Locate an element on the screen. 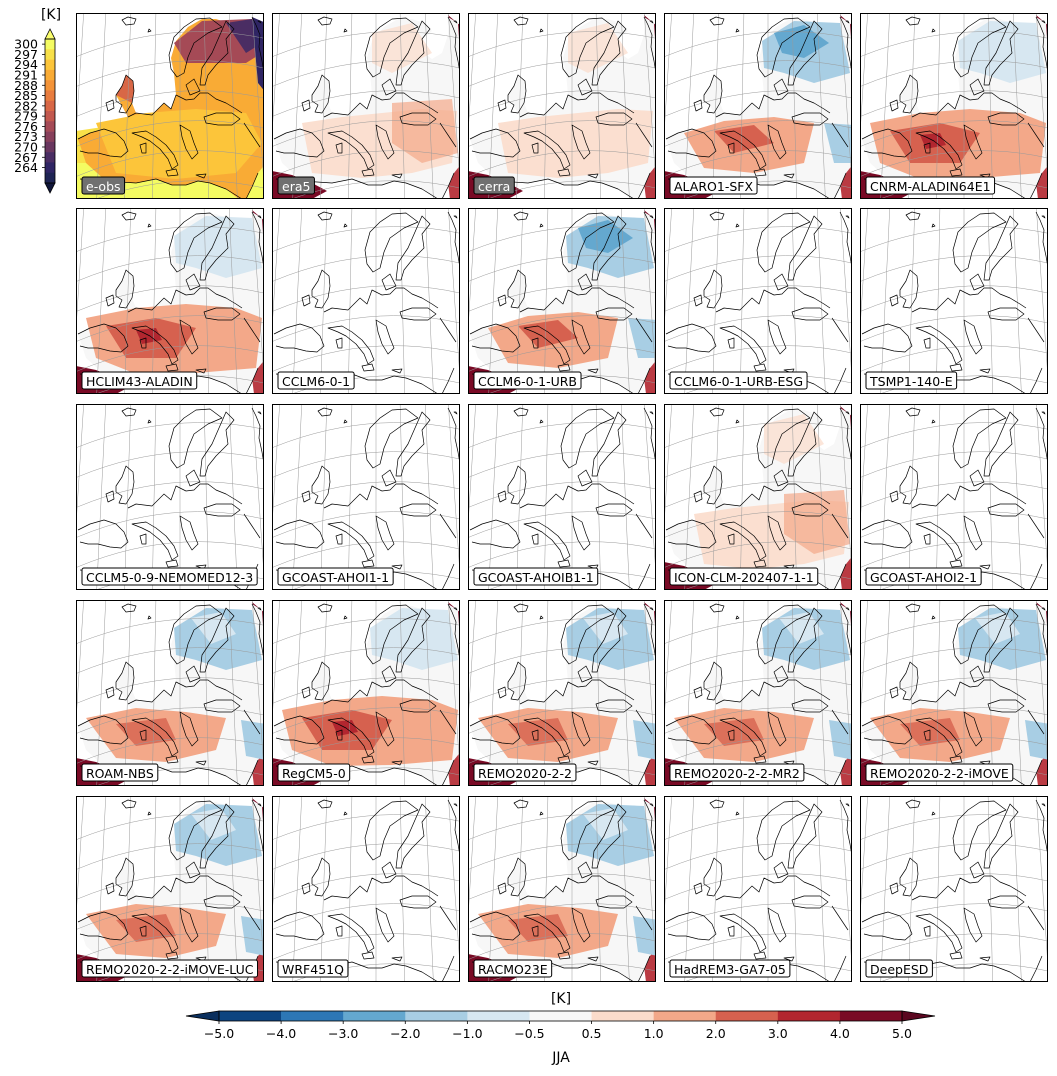 The height and width of the screenshot is (1076, 1057). map-panel-label-text: ROAM-NBS is located at coordinates (120, 773).